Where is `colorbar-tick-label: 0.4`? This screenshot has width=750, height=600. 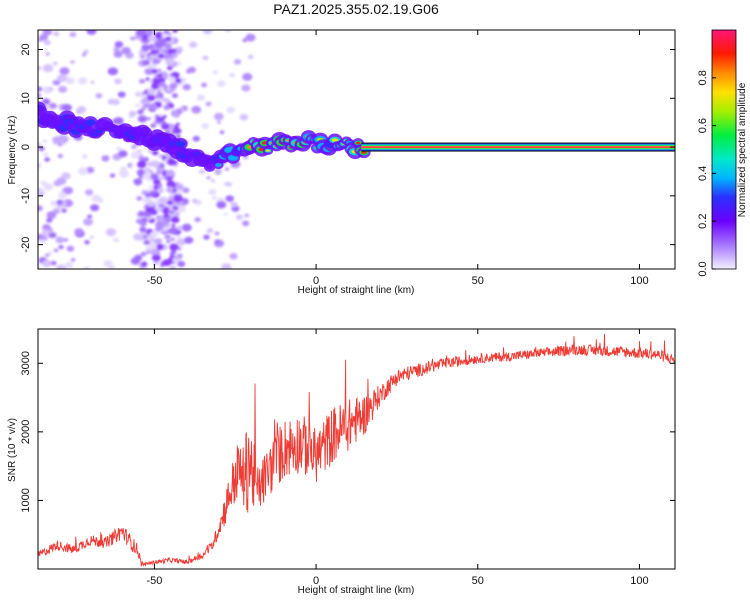
colorbar-tick-label: 0.4 is located at coordinates (703, 173).